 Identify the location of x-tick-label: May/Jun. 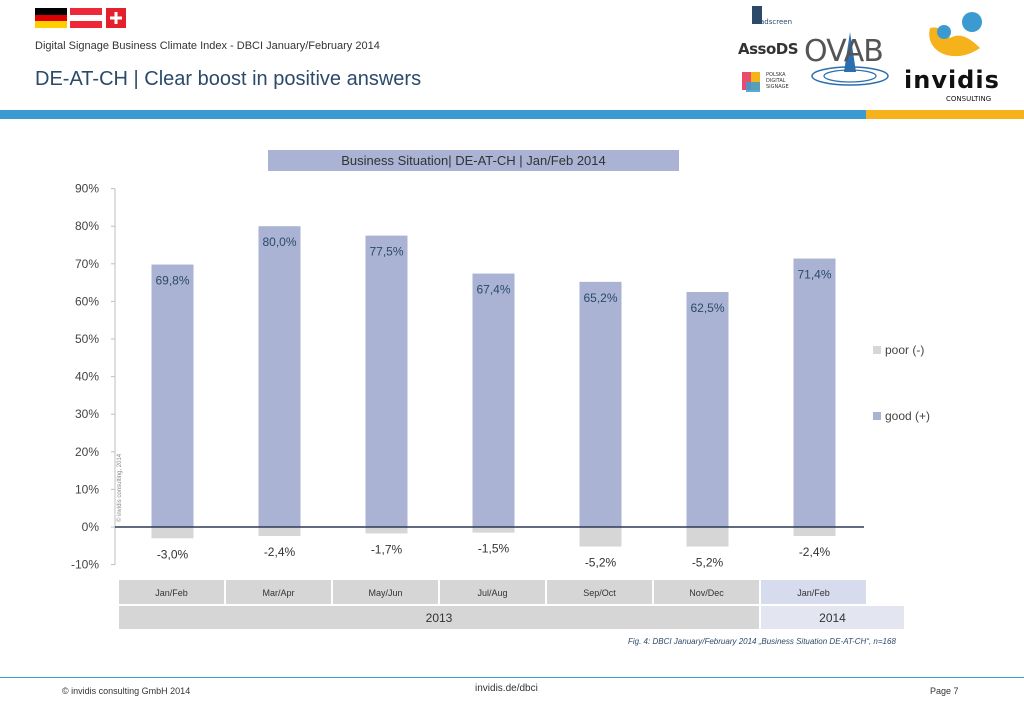
(385, 593).